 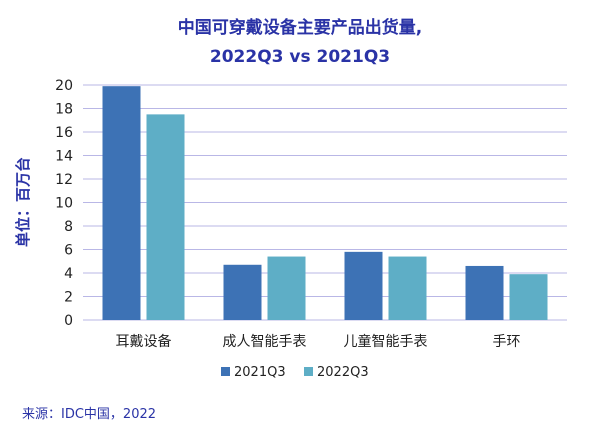 What do you see at coordinates (507, 342) in the screenshot?
I see `category-label: 手环` at bounding box center [507, 342].